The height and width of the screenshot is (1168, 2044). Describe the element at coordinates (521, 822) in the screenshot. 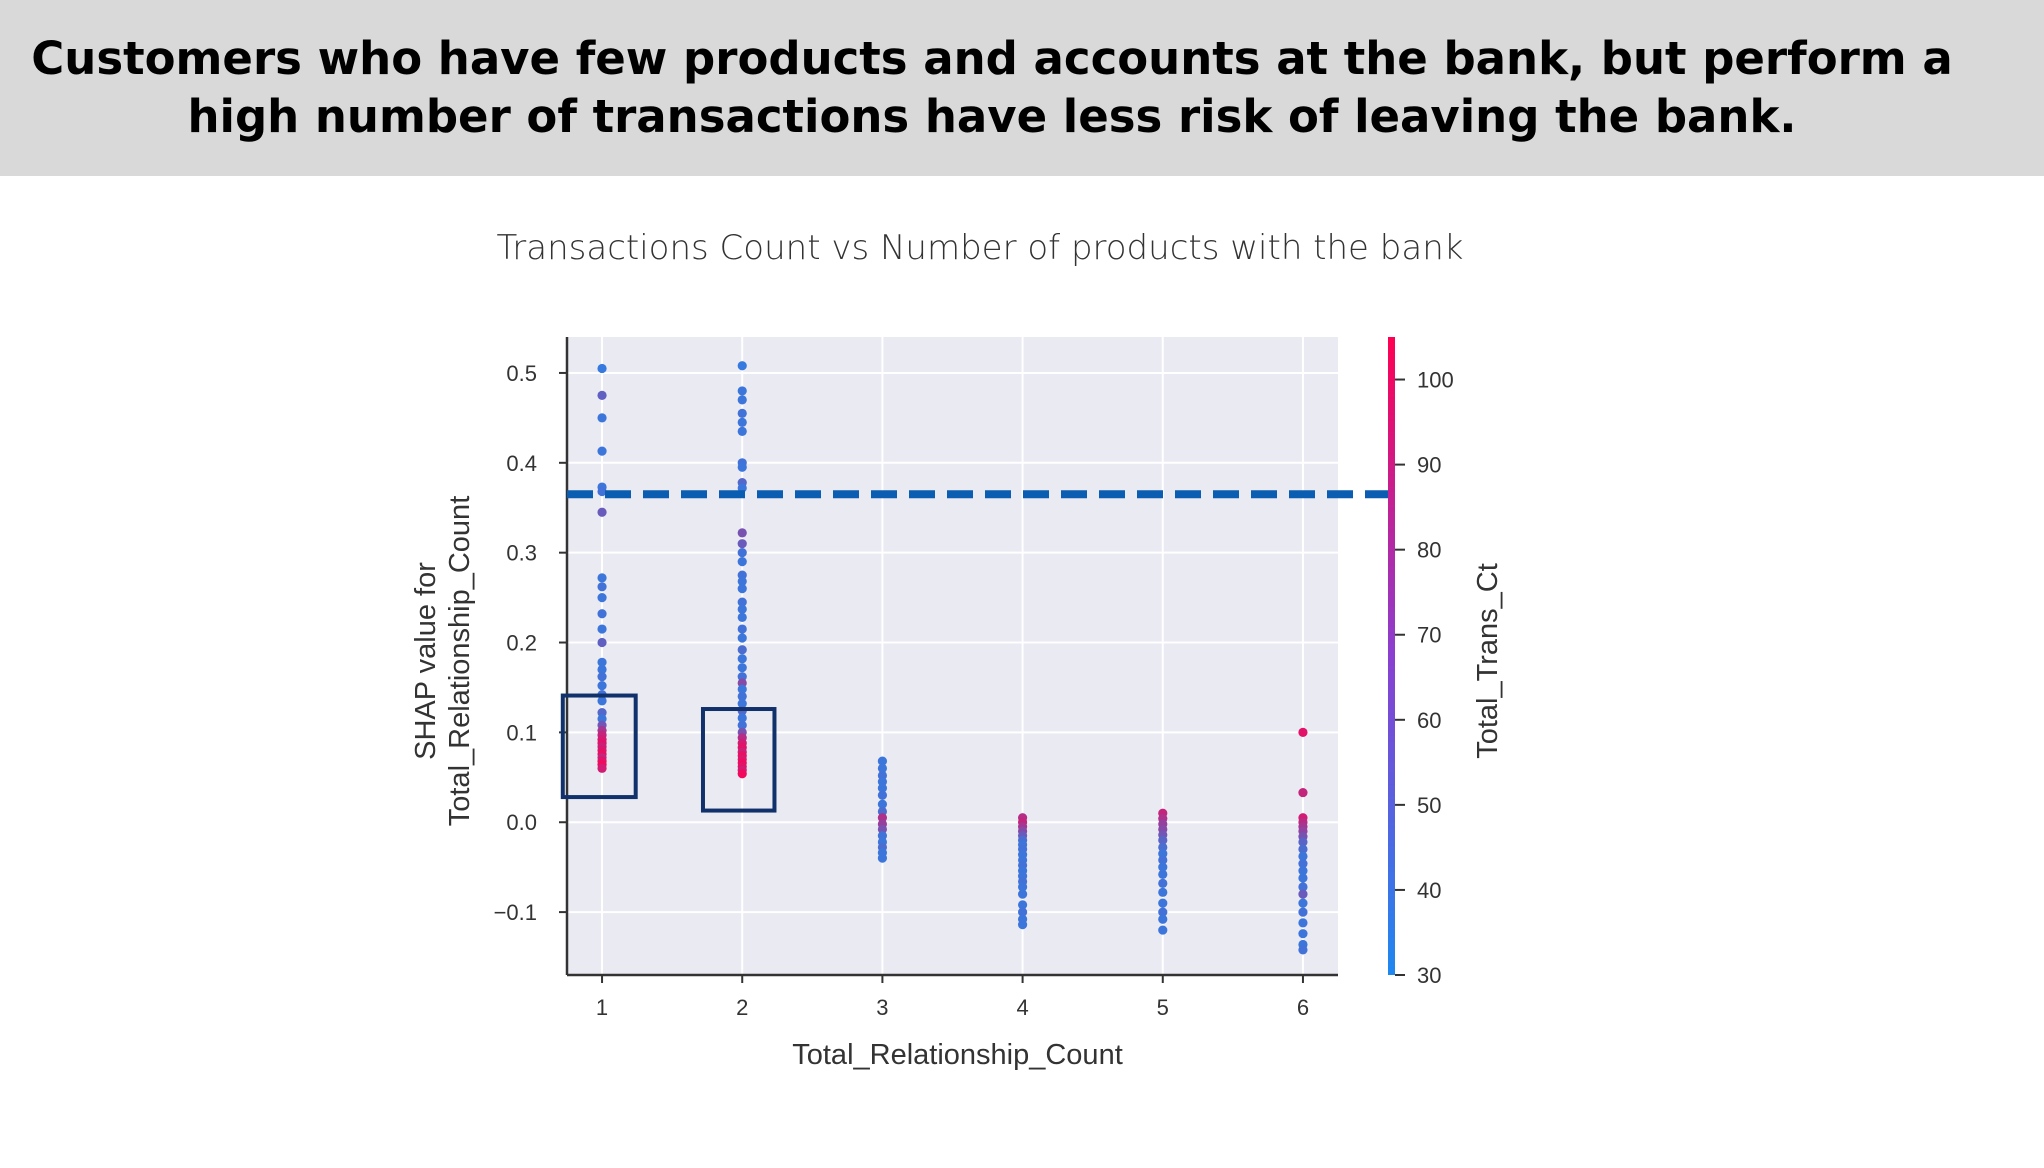

I see `y-tick-label: 0.0` at that location.